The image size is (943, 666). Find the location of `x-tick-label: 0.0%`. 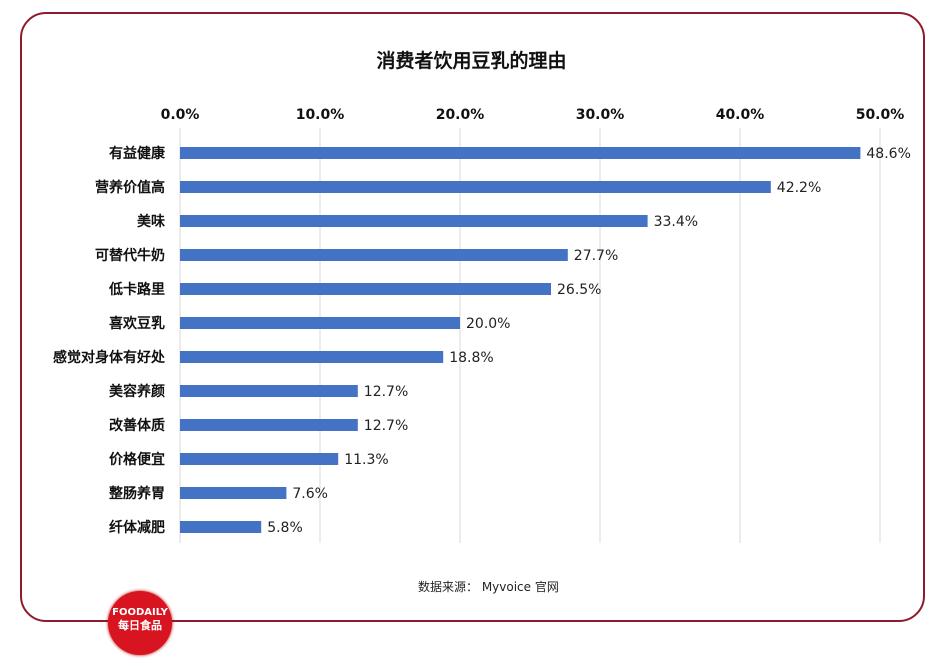

x-tick-label: 0.0% is located at coordinates (180, 115).